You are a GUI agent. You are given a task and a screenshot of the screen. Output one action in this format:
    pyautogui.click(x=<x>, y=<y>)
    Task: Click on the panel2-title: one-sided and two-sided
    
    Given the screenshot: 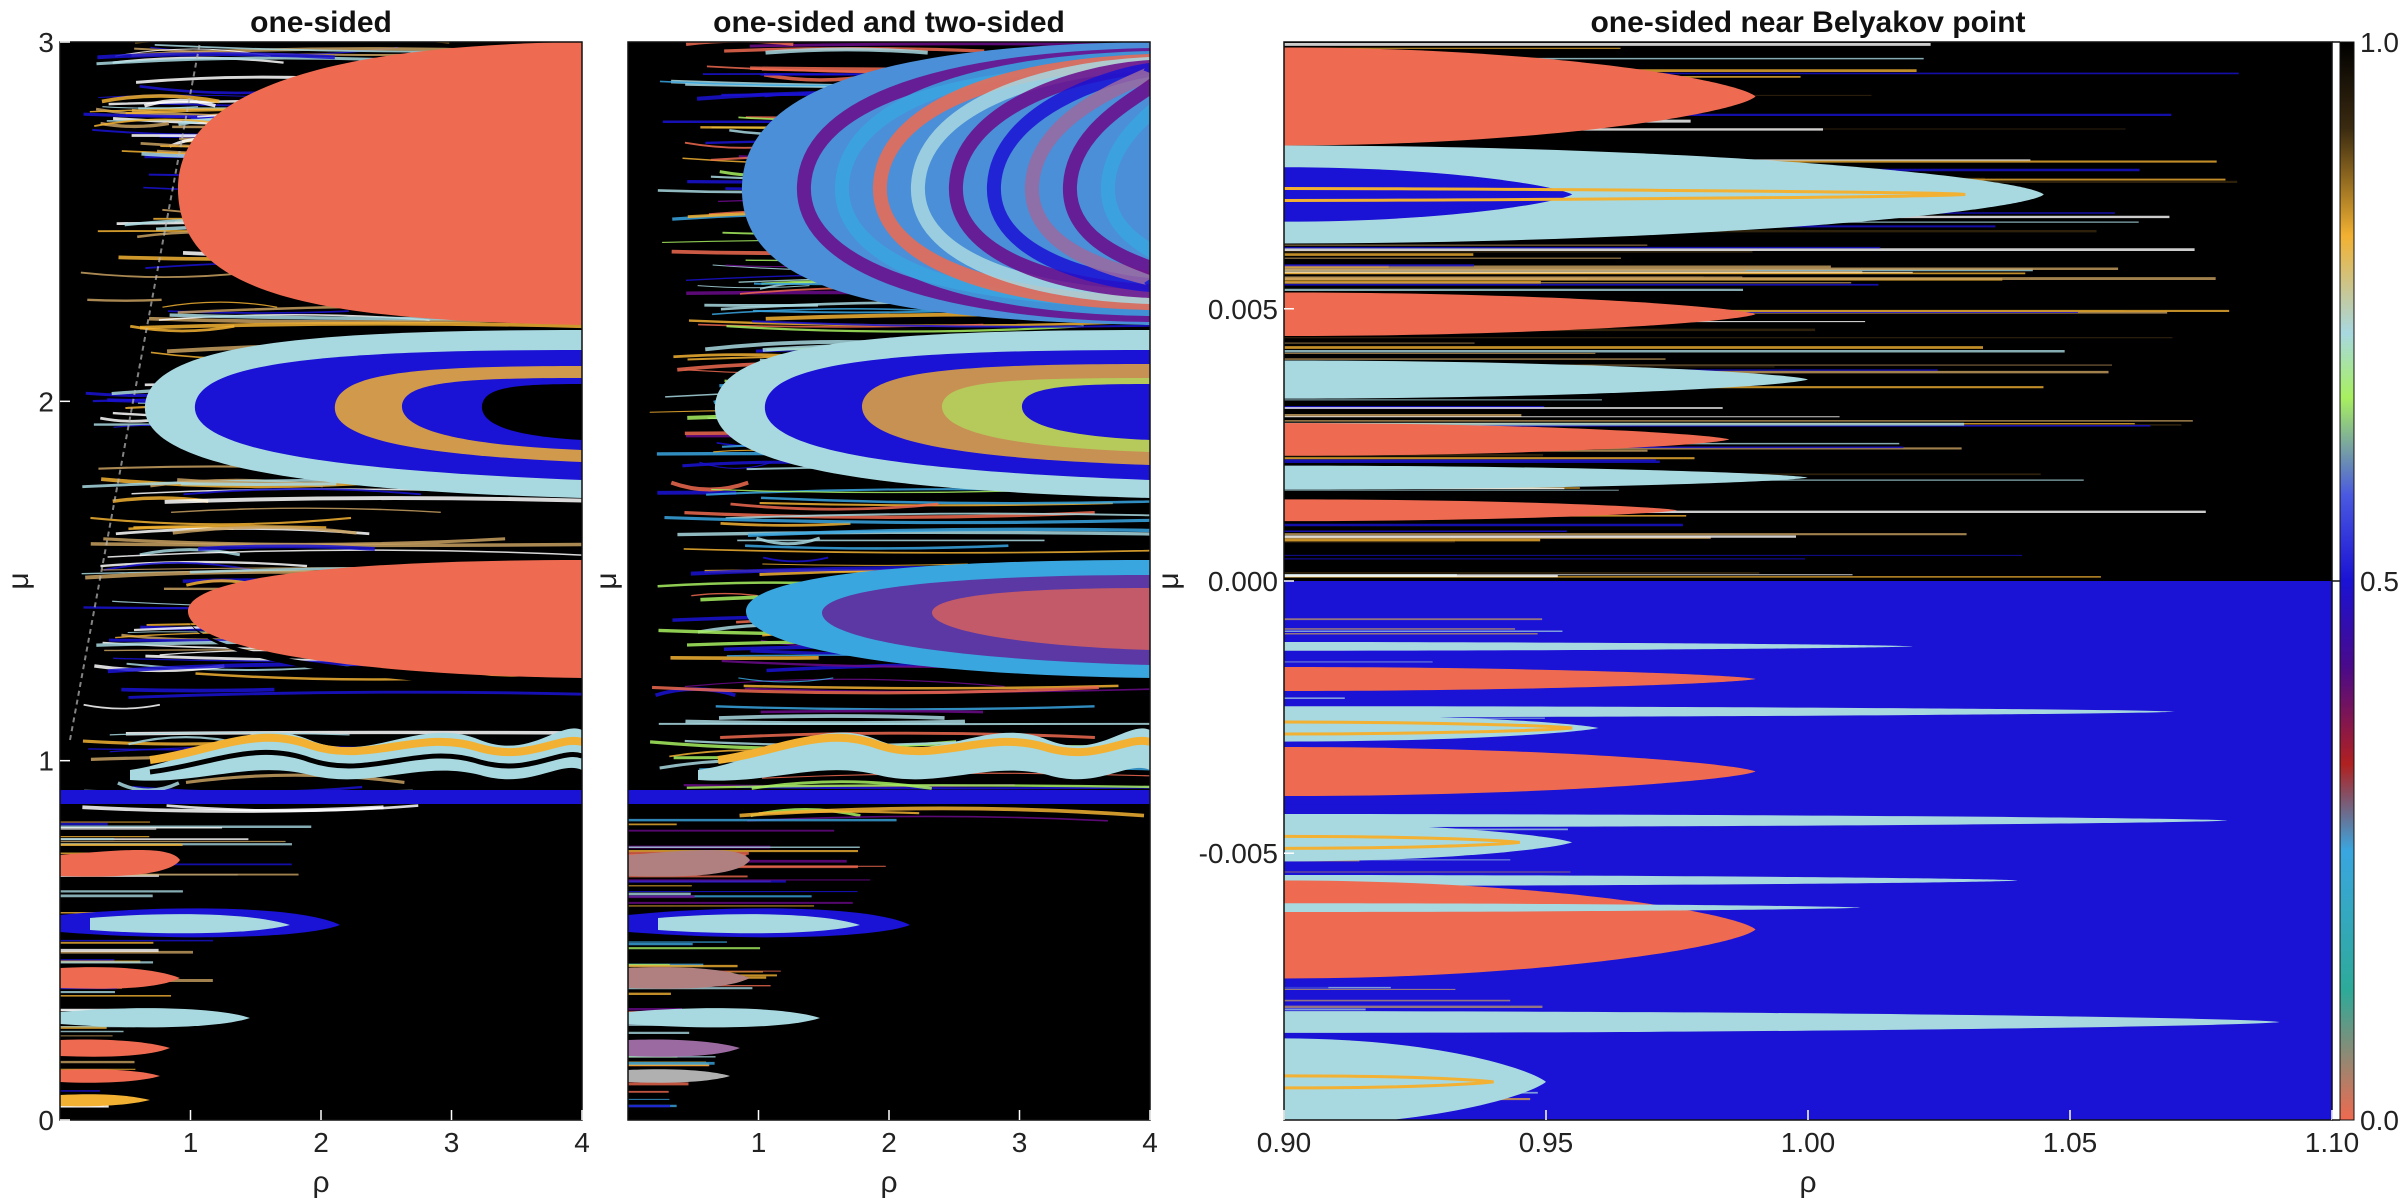 What is the action you would take?
    pyautogui.click(x=889, y=22)
    